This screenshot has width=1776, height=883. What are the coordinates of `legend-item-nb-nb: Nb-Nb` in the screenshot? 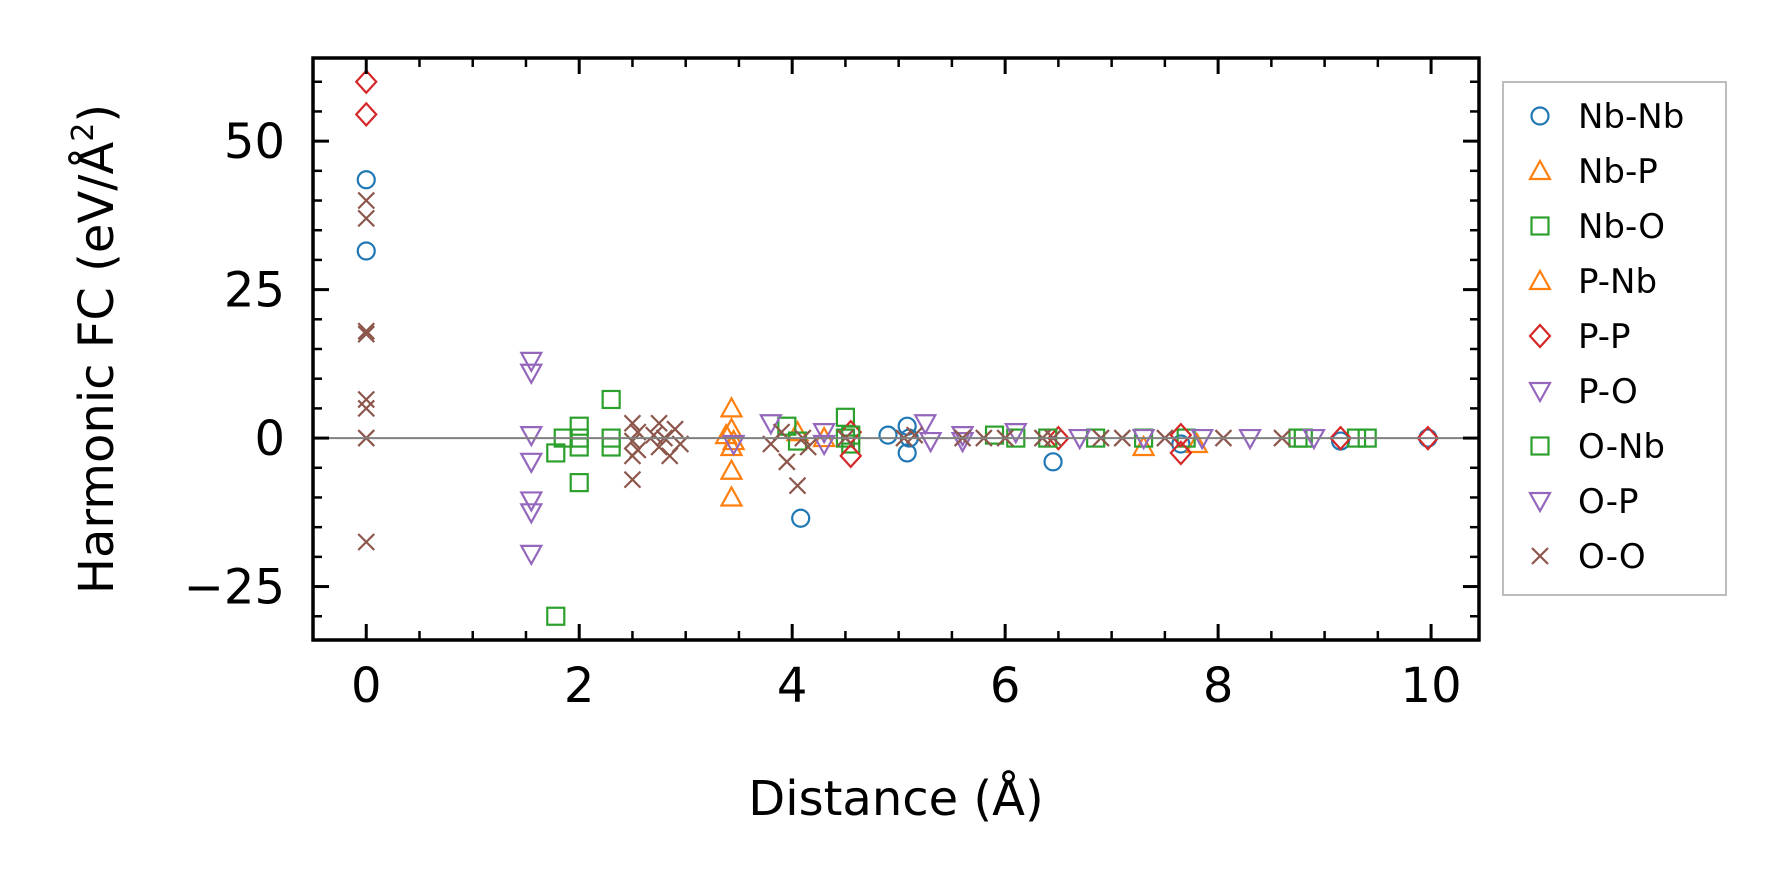 It's located at (1607, 117).